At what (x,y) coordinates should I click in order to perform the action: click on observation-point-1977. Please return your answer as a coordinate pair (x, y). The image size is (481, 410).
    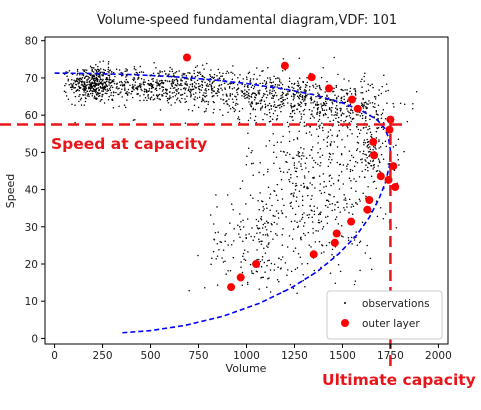
    Looking at the image, I should click on (301, 117).